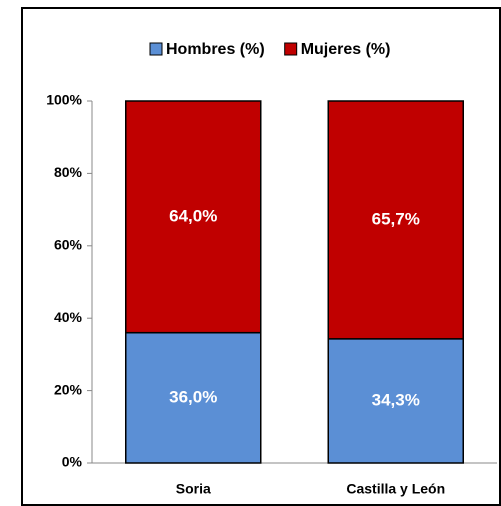  I want to click on y-tick-label: 80%, so click(68, 172).